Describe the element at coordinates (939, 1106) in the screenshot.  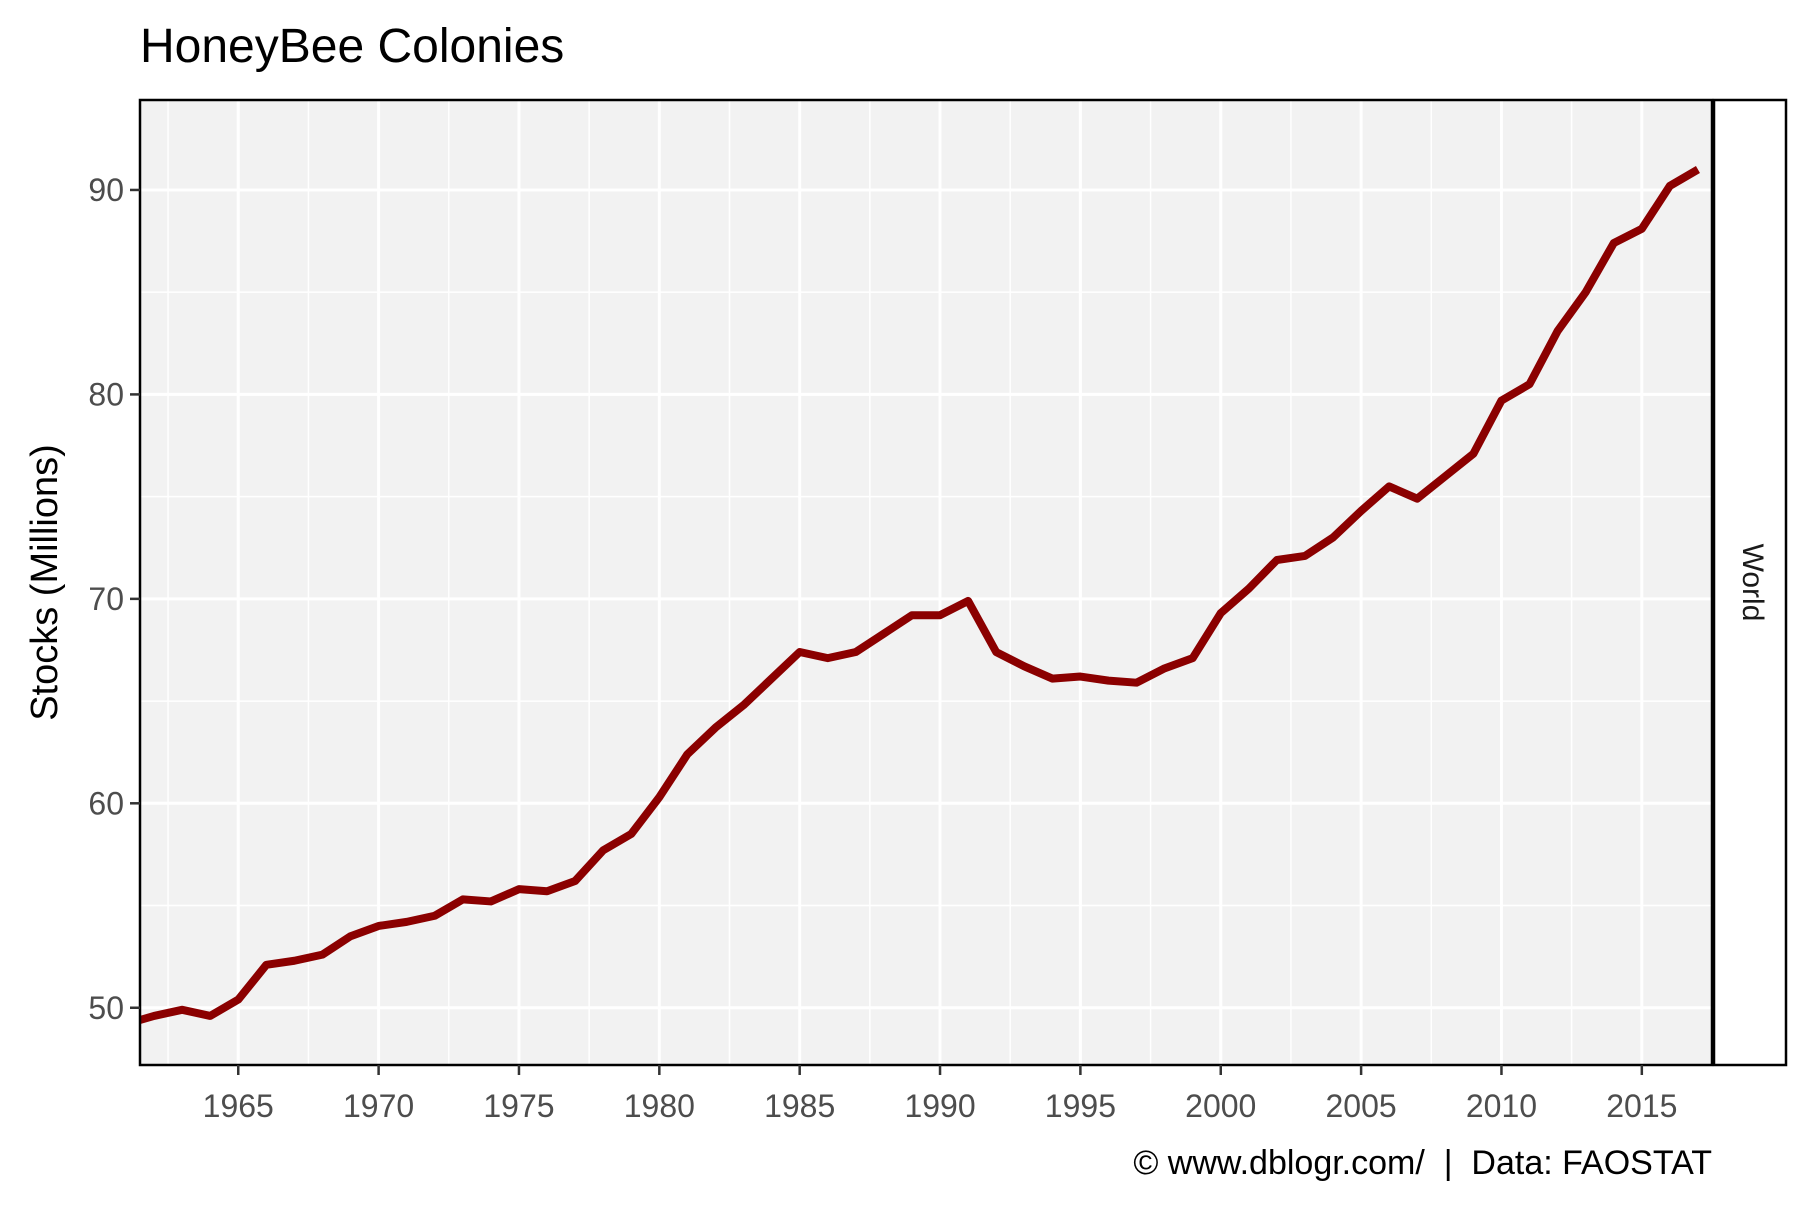
I see `x-tick-label: 1990` at that location.